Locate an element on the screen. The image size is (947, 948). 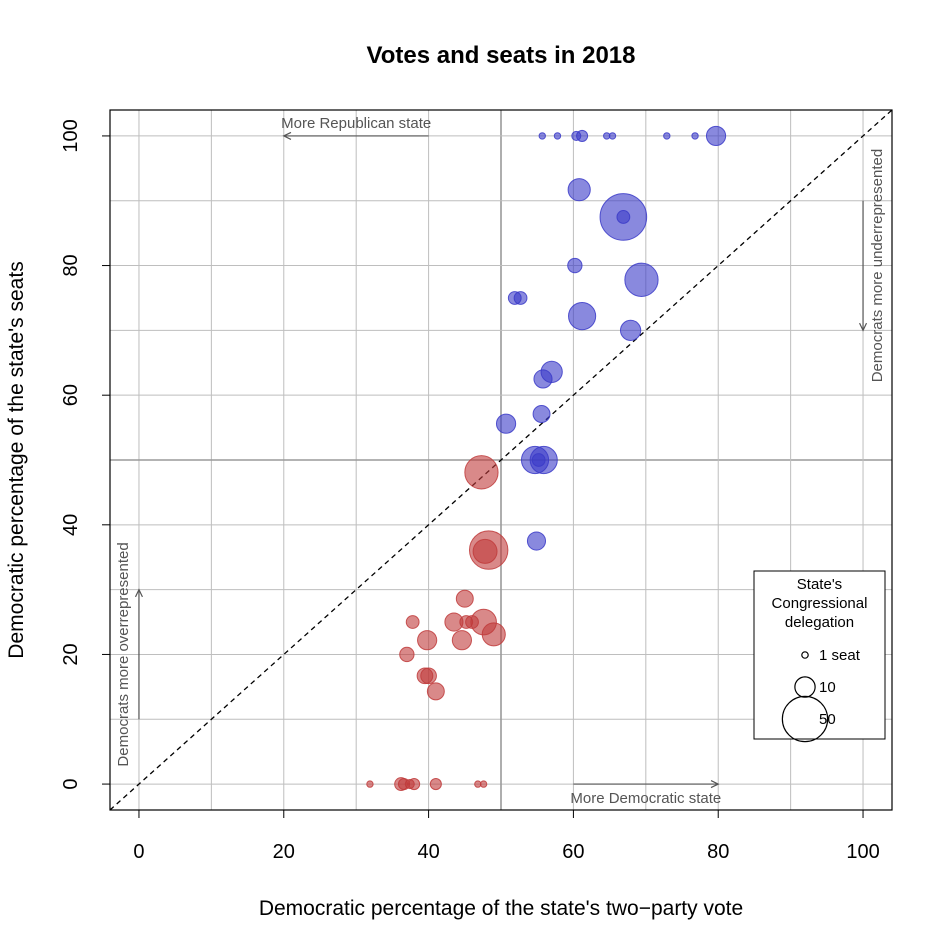
chart-title: Votes and seats in 2018 is located at coordinates (500, 55).